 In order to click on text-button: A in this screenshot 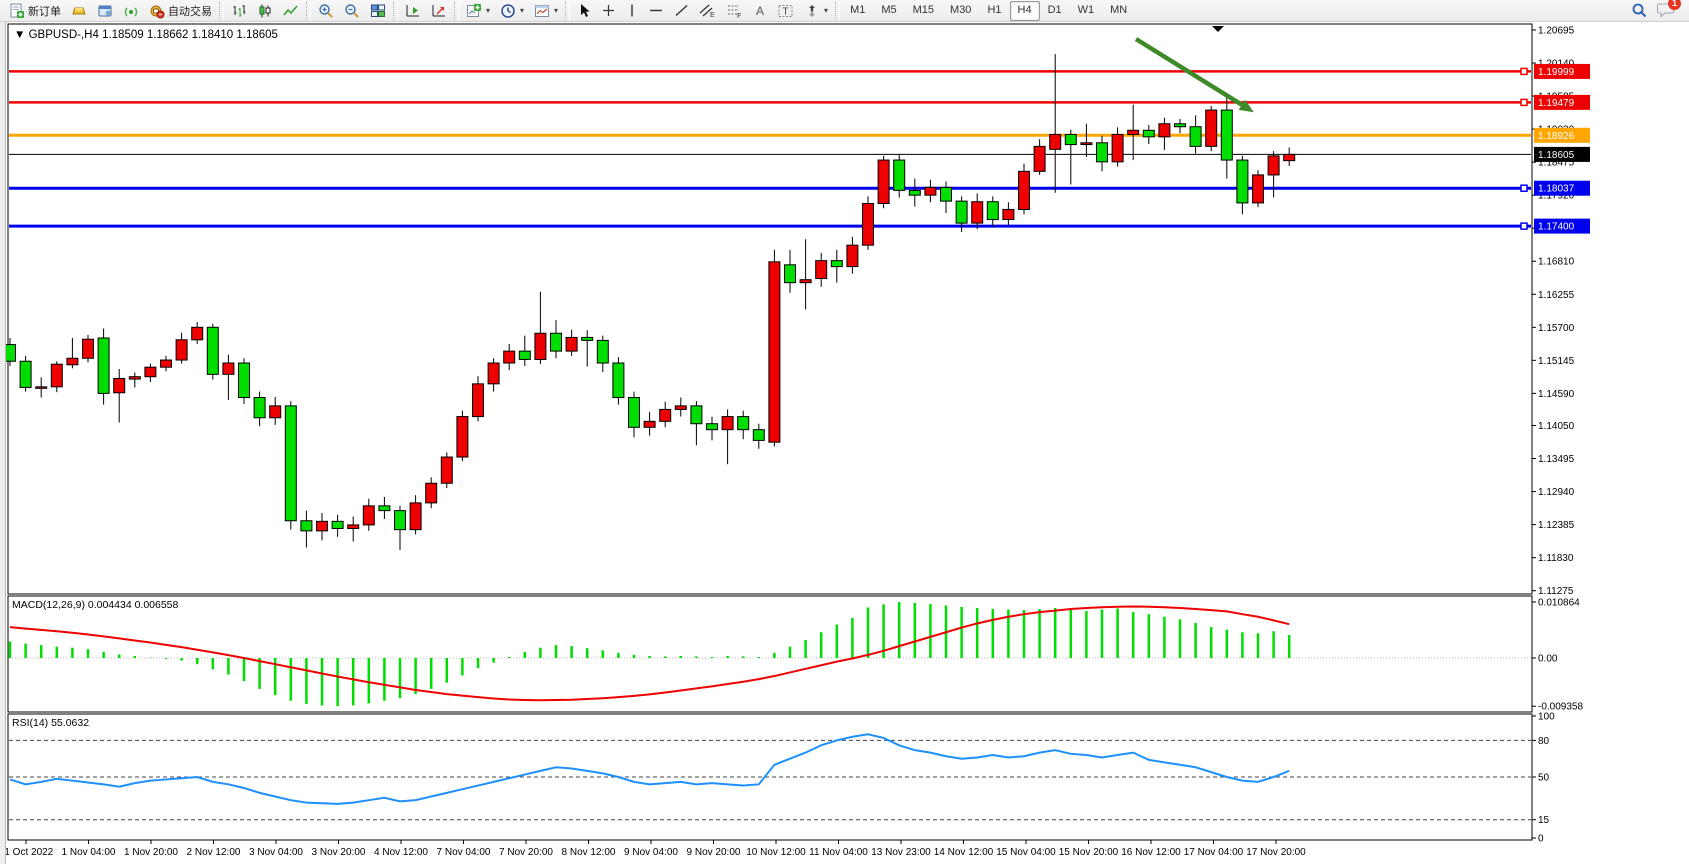, I will do `click(760, 11)`.